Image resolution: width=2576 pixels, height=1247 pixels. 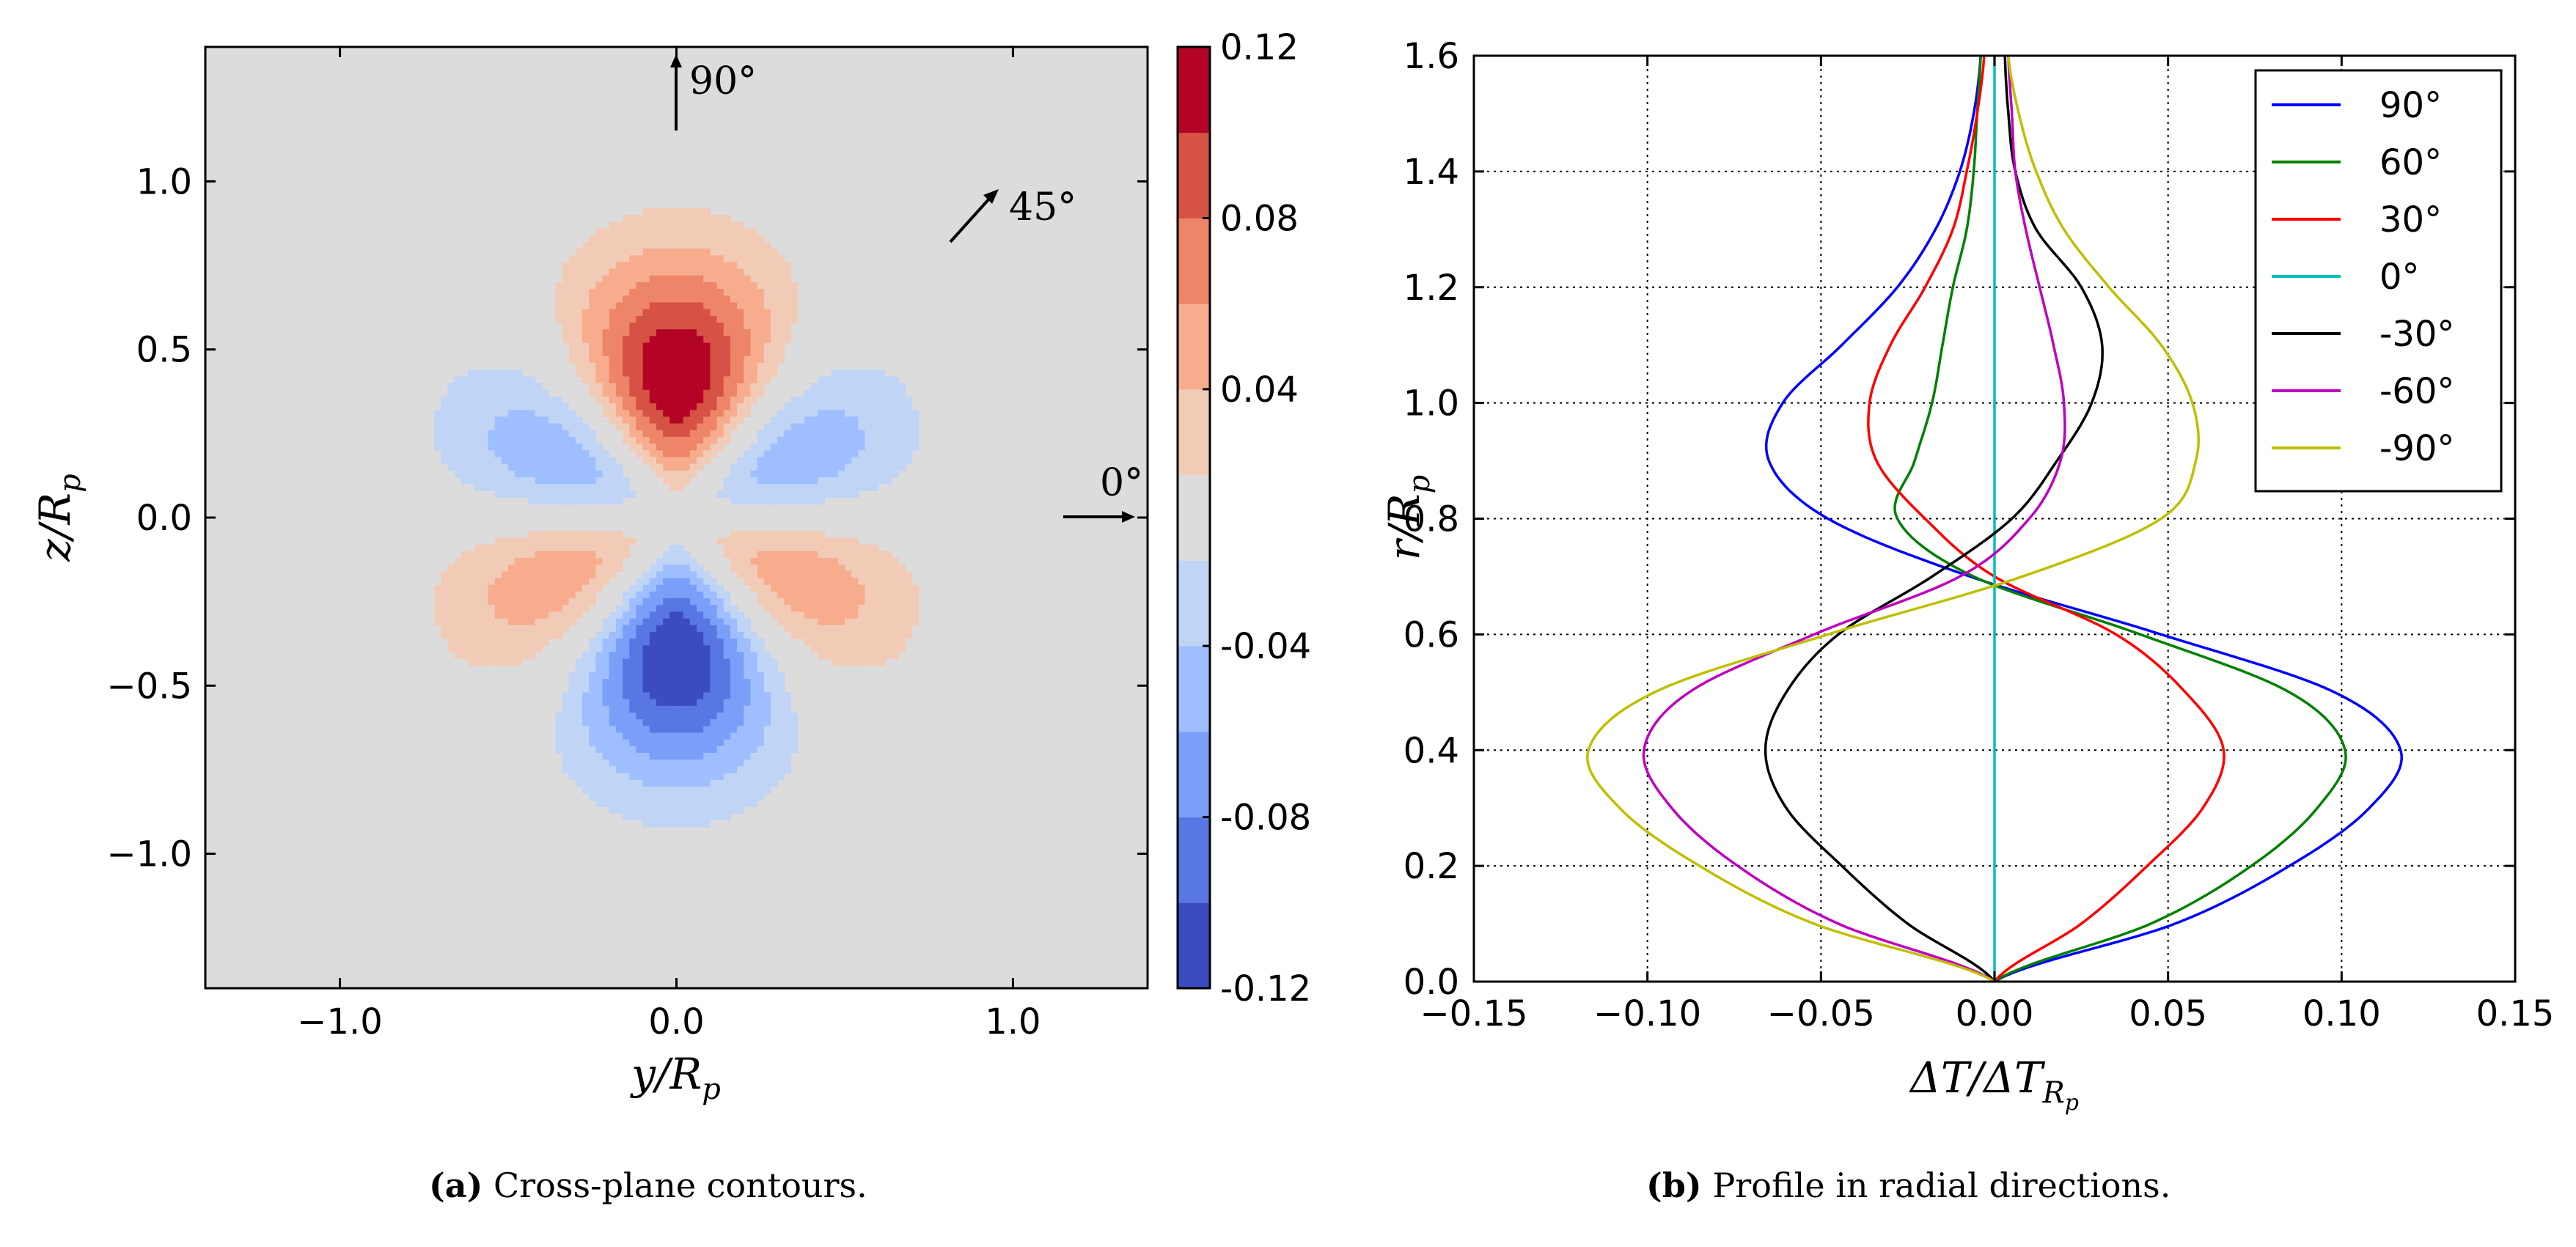 What do you see at coordinates (723, 81) in the screenshot?
I see `arrow-90-label: 90°` at bounding box center [723, 81].